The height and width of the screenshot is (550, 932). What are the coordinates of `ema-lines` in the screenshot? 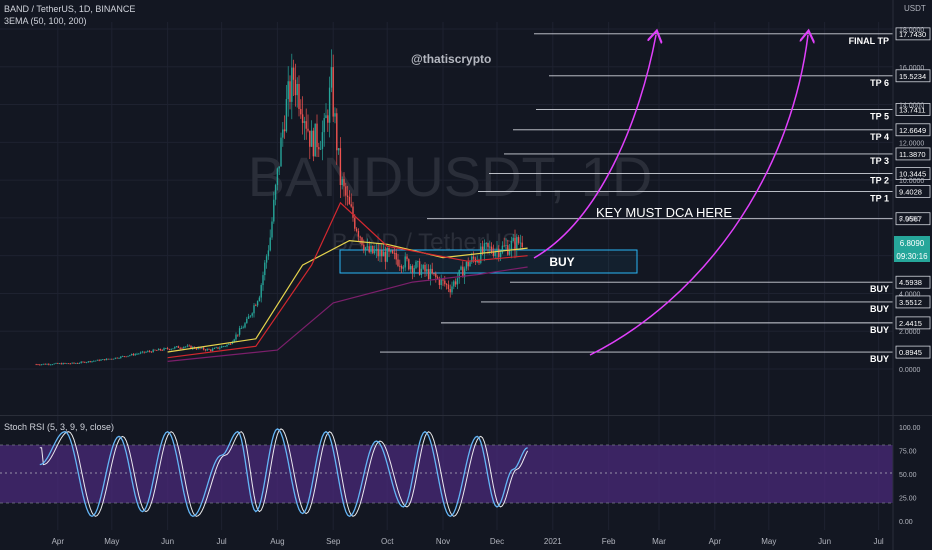 It's located at (347, 281).